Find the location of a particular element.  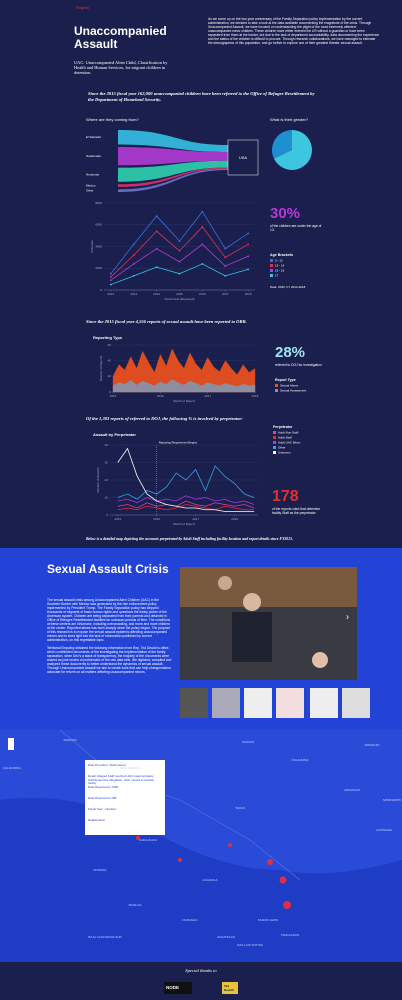

title: Unaccompanied Assault is located at coordinates (122, 37).